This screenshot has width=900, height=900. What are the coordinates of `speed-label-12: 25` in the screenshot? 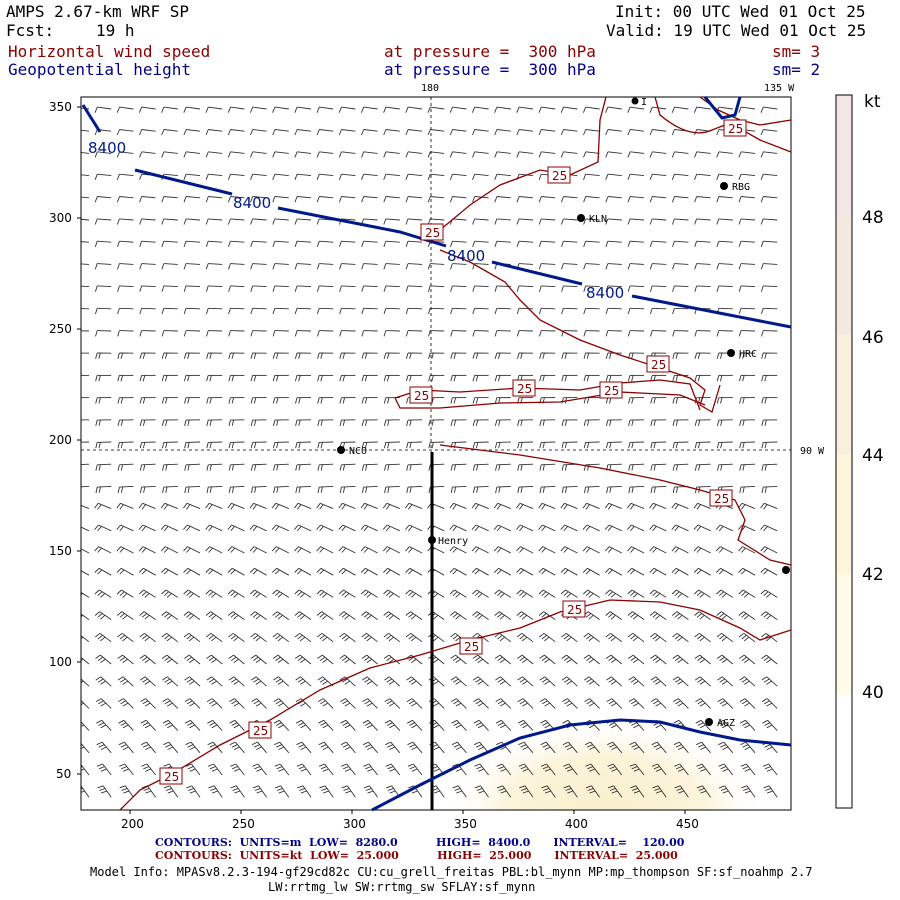 It's located at (171, 776).